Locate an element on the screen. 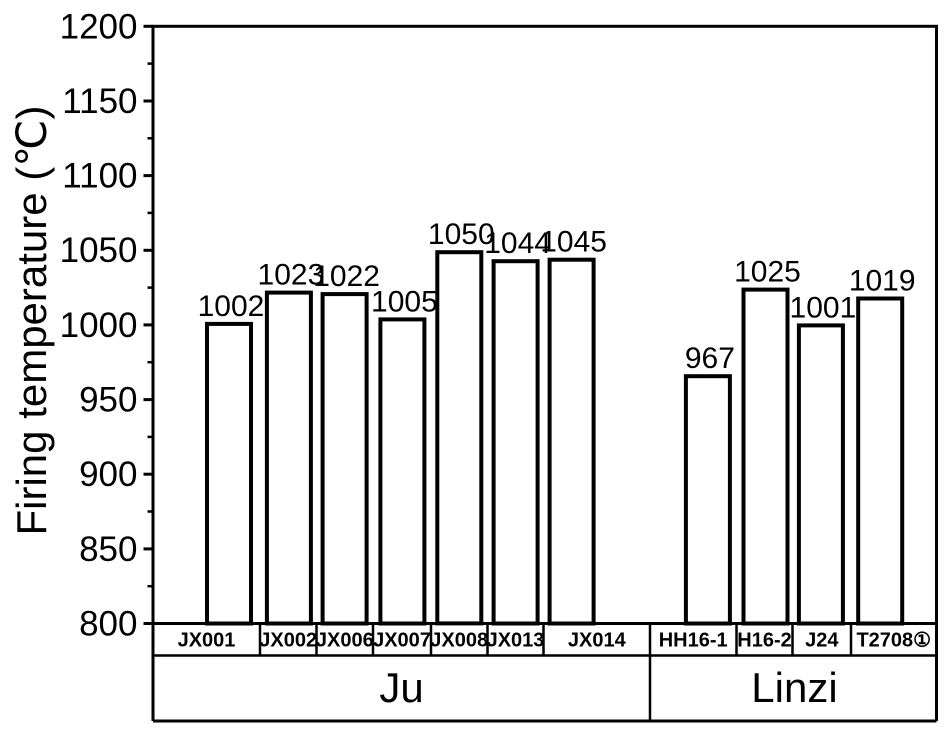 The height and width of the screenshot is (729, 944). svg-text: 1005 is located at coordinates (404, 301).